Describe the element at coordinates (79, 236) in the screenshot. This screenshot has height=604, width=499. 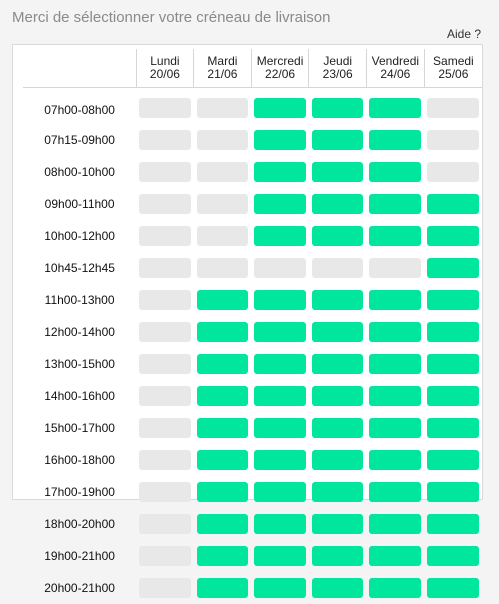
I see `slot-time-label: 10h00-12h00` at that location.